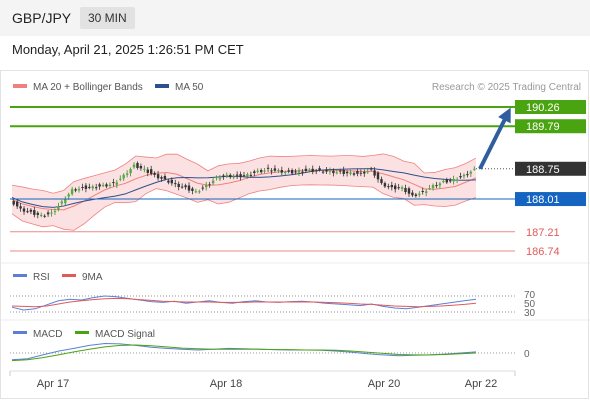 This screenshot has height=405, width=590. I want to click on level-label: 188.01, so click(543, 200).